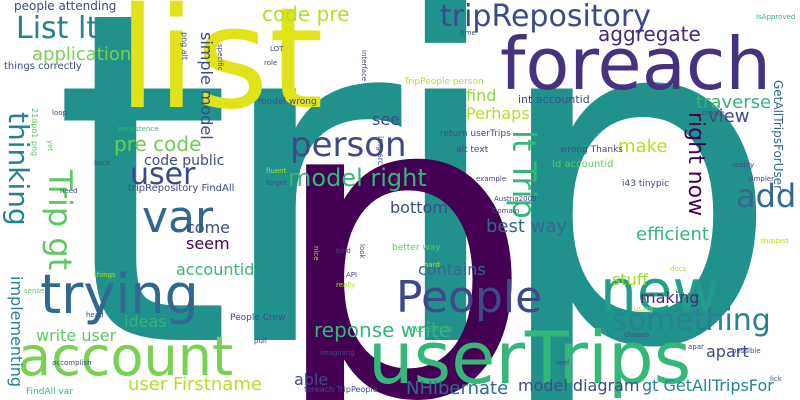  Describe the element at coordinates (184, 161) in the screenshot. I see `cloud-word: code public` at that location.